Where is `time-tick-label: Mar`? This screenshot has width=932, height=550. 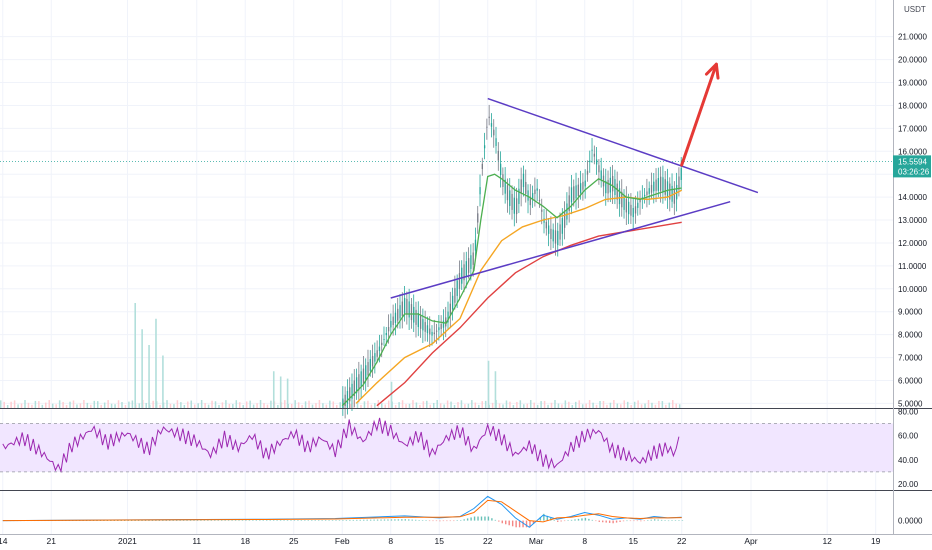 time-tick-label: Mar is located at coordinates (536, 541).